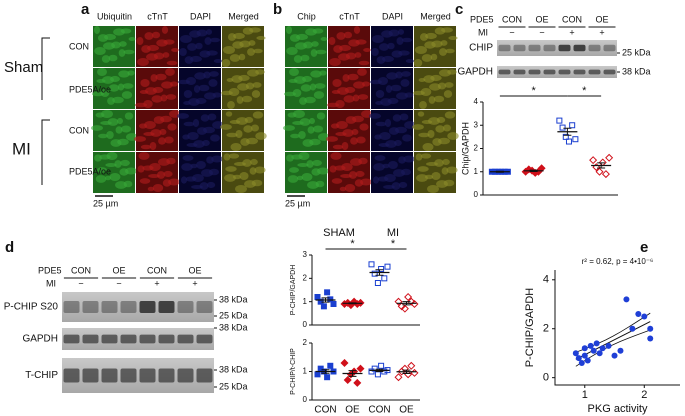 The height and width of the screenshot is (416, 685). I want to click on column-header: Ubiquitin, so click(114, 16).